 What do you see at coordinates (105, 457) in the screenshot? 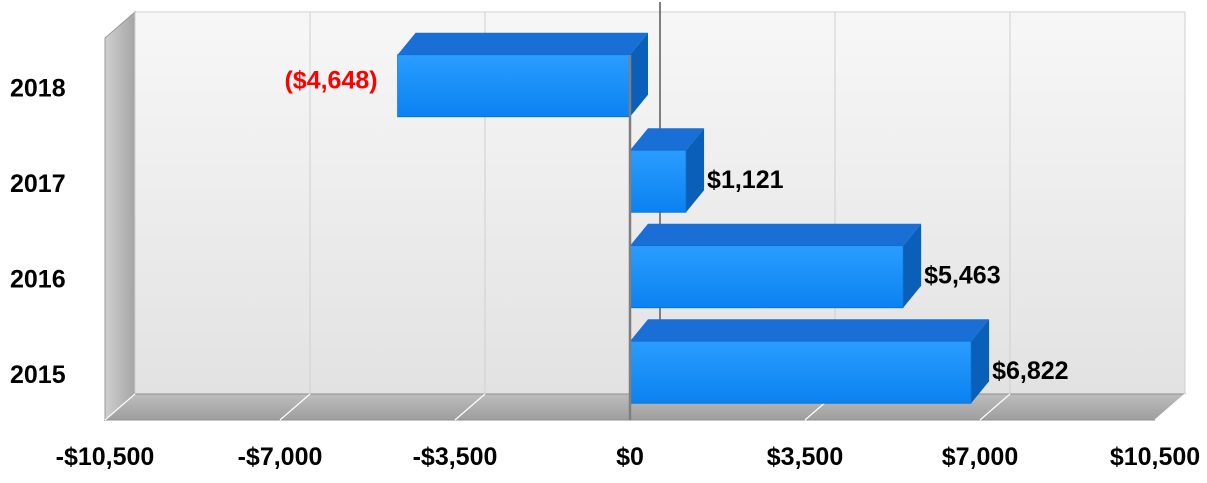
I see `x-tick-label: -$10,500` at bounding box center [105, 457].